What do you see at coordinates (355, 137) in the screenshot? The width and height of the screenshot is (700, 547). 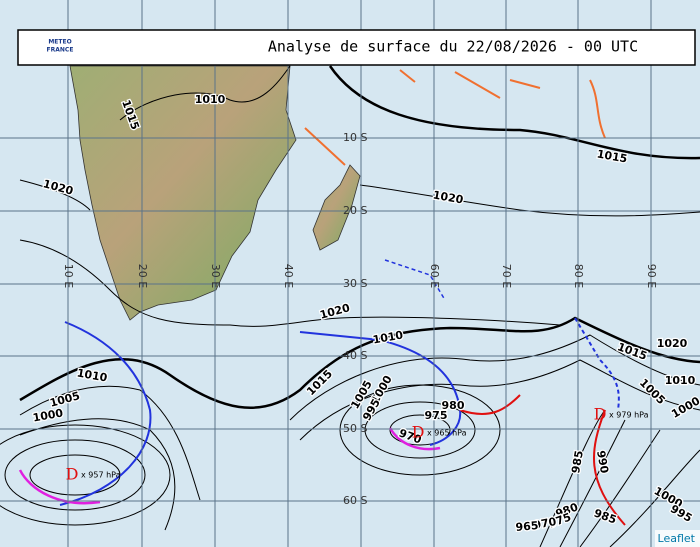 I see `lat-label: 10 S` at bounding box center [355, 137].